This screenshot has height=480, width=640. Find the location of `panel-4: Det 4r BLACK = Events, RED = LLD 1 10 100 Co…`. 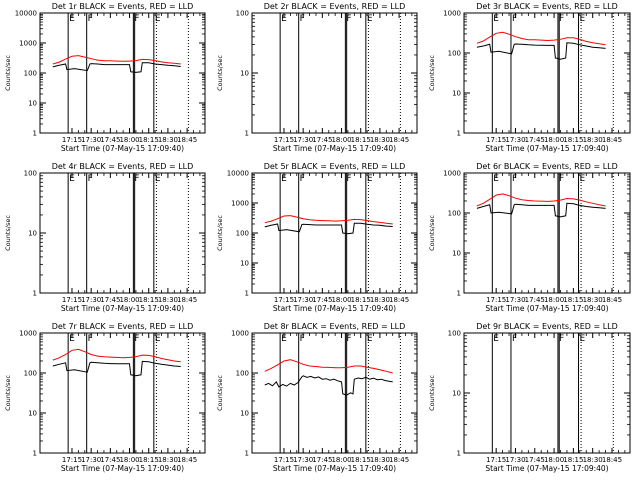

panel-4: Det 4r BLACK = Events, RED = LLD 1 10 100 Co… is located at coordinates (105, 237).